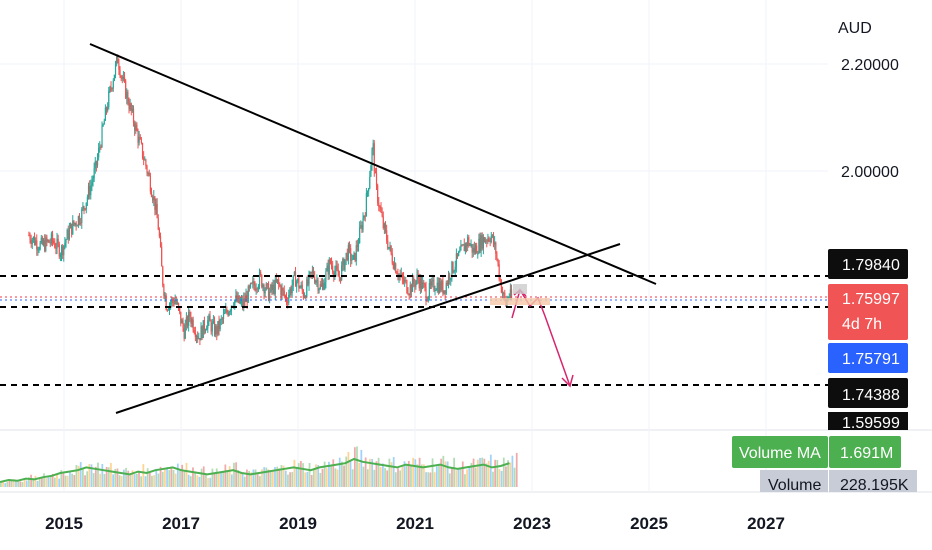 The width and height of the screenshot is (932, 550). Describe the element at coordinates (780, 453) in the screenshot. I see `badge-volume-ma-label-text: Volume MA` at that location.